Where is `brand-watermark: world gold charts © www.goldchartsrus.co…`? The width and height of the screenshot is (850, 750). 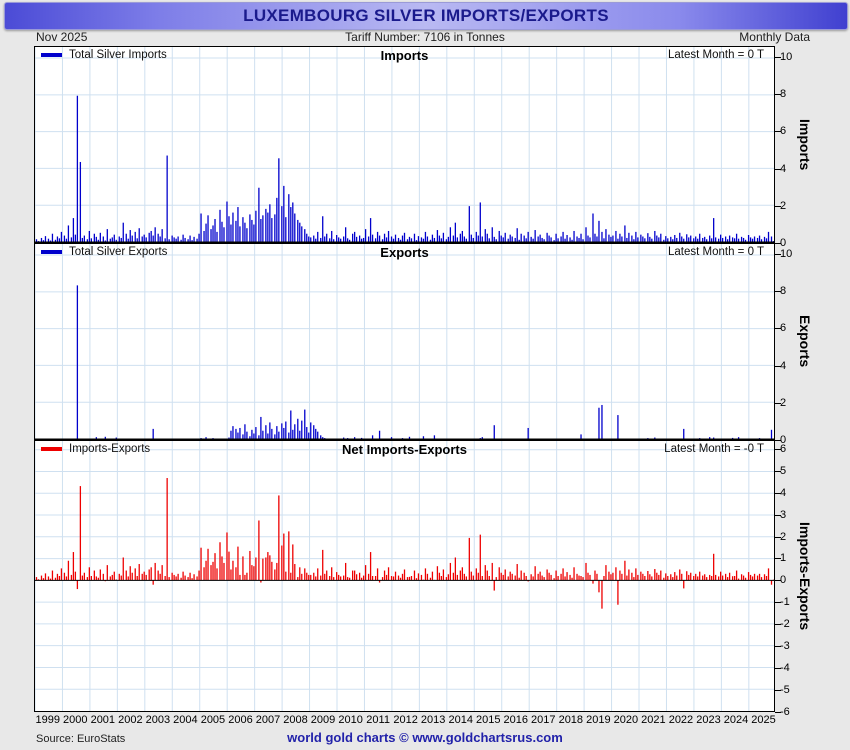 brand-watermark: world gold charts © www.goldchartsrus.co… is located at coordinates (425, 737).